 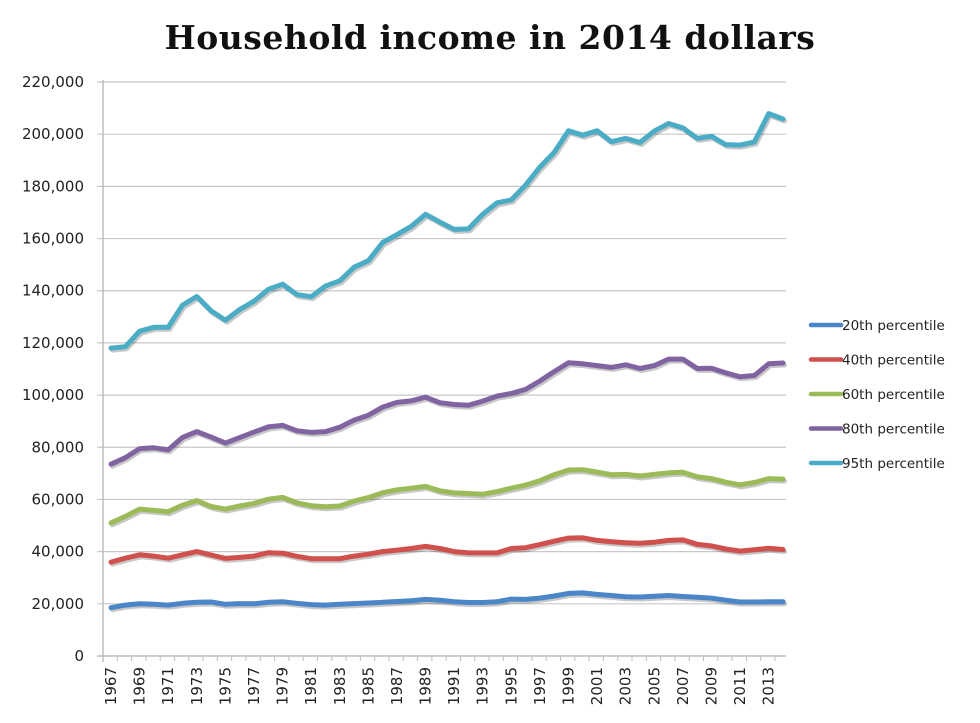 I want to click on x-tick-label: 1967, so click(x=111, y=686).